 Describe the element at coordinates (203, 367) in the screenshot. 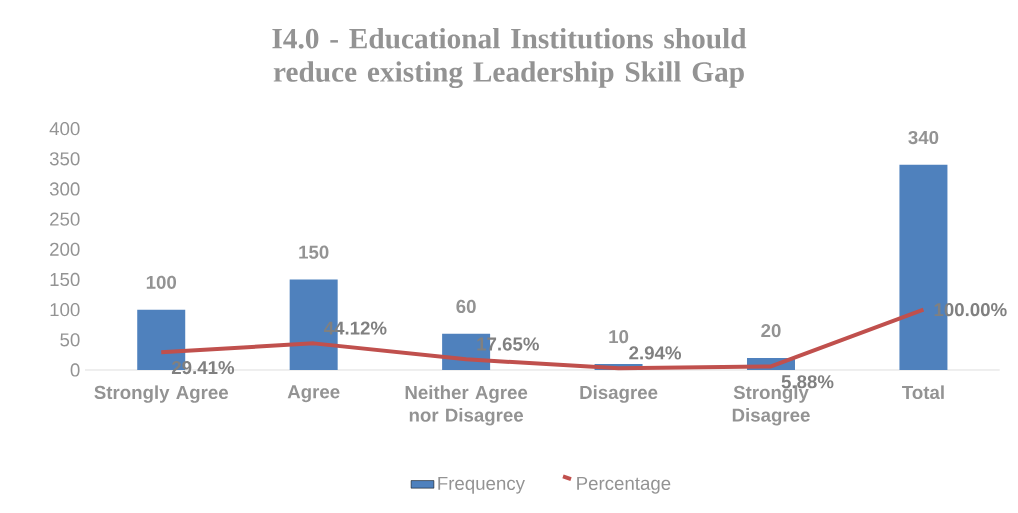

I see `data-label: 29.41%` at that location.